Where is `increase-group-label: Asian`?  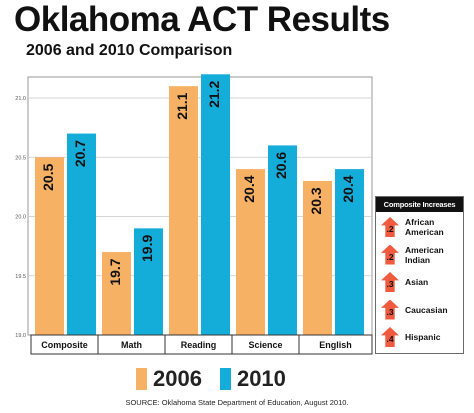
increase-group-label: Asian is located at coordinates (417, 282).